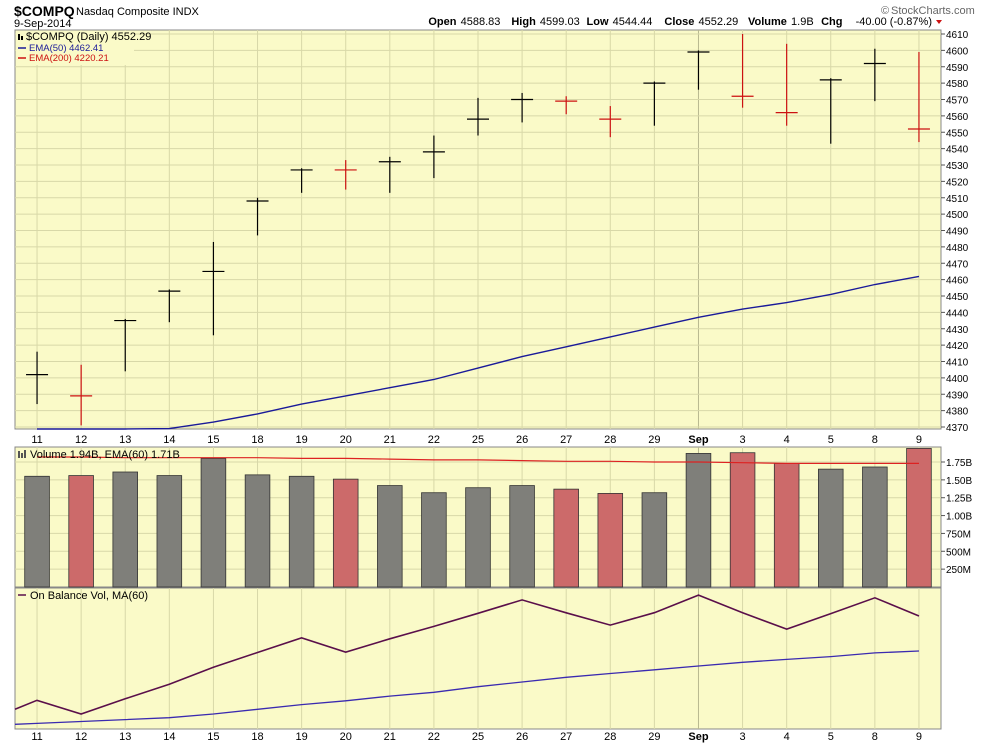  I want to click on y-tick-label: 4390, so click(957, 395).